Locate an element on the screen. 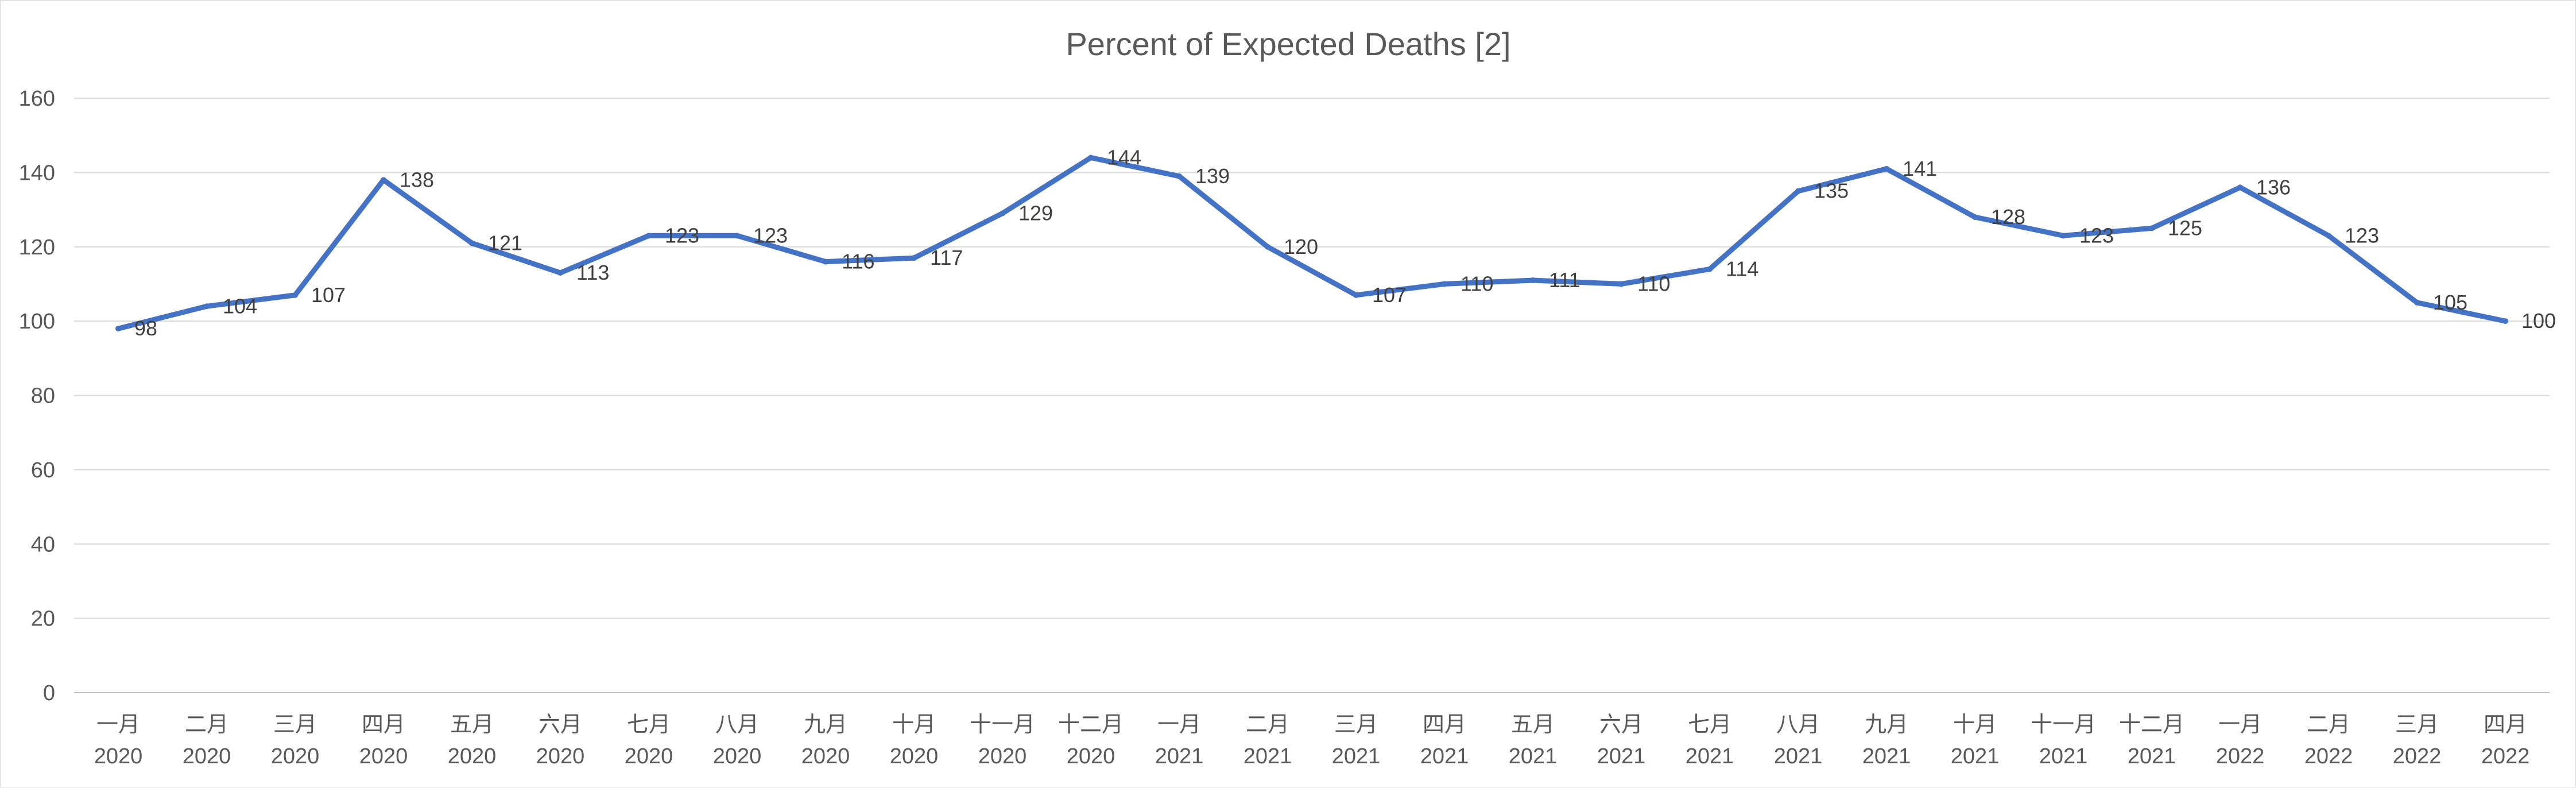  x-tick-label: 二月 2021 is located at coordinates (1268, 740).